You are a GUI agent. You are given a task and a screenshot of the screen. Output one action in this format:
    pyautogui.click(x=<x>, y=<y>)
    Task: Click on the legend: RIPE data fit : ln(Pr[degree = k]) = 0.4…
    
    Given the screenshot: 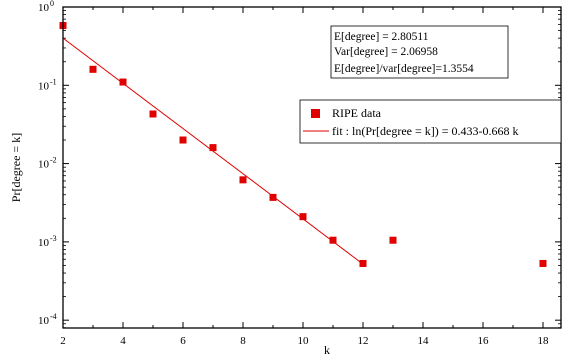 What is the action you would take?
    pyautogui.click(x=430, y=121)
    